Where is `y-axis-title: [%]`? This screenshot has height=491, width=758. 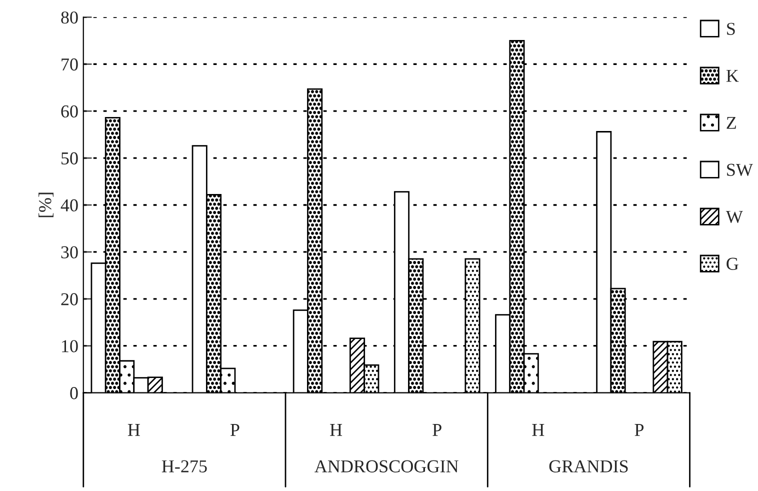 y-axis-title: [%] is located at coordinates (46, 205).